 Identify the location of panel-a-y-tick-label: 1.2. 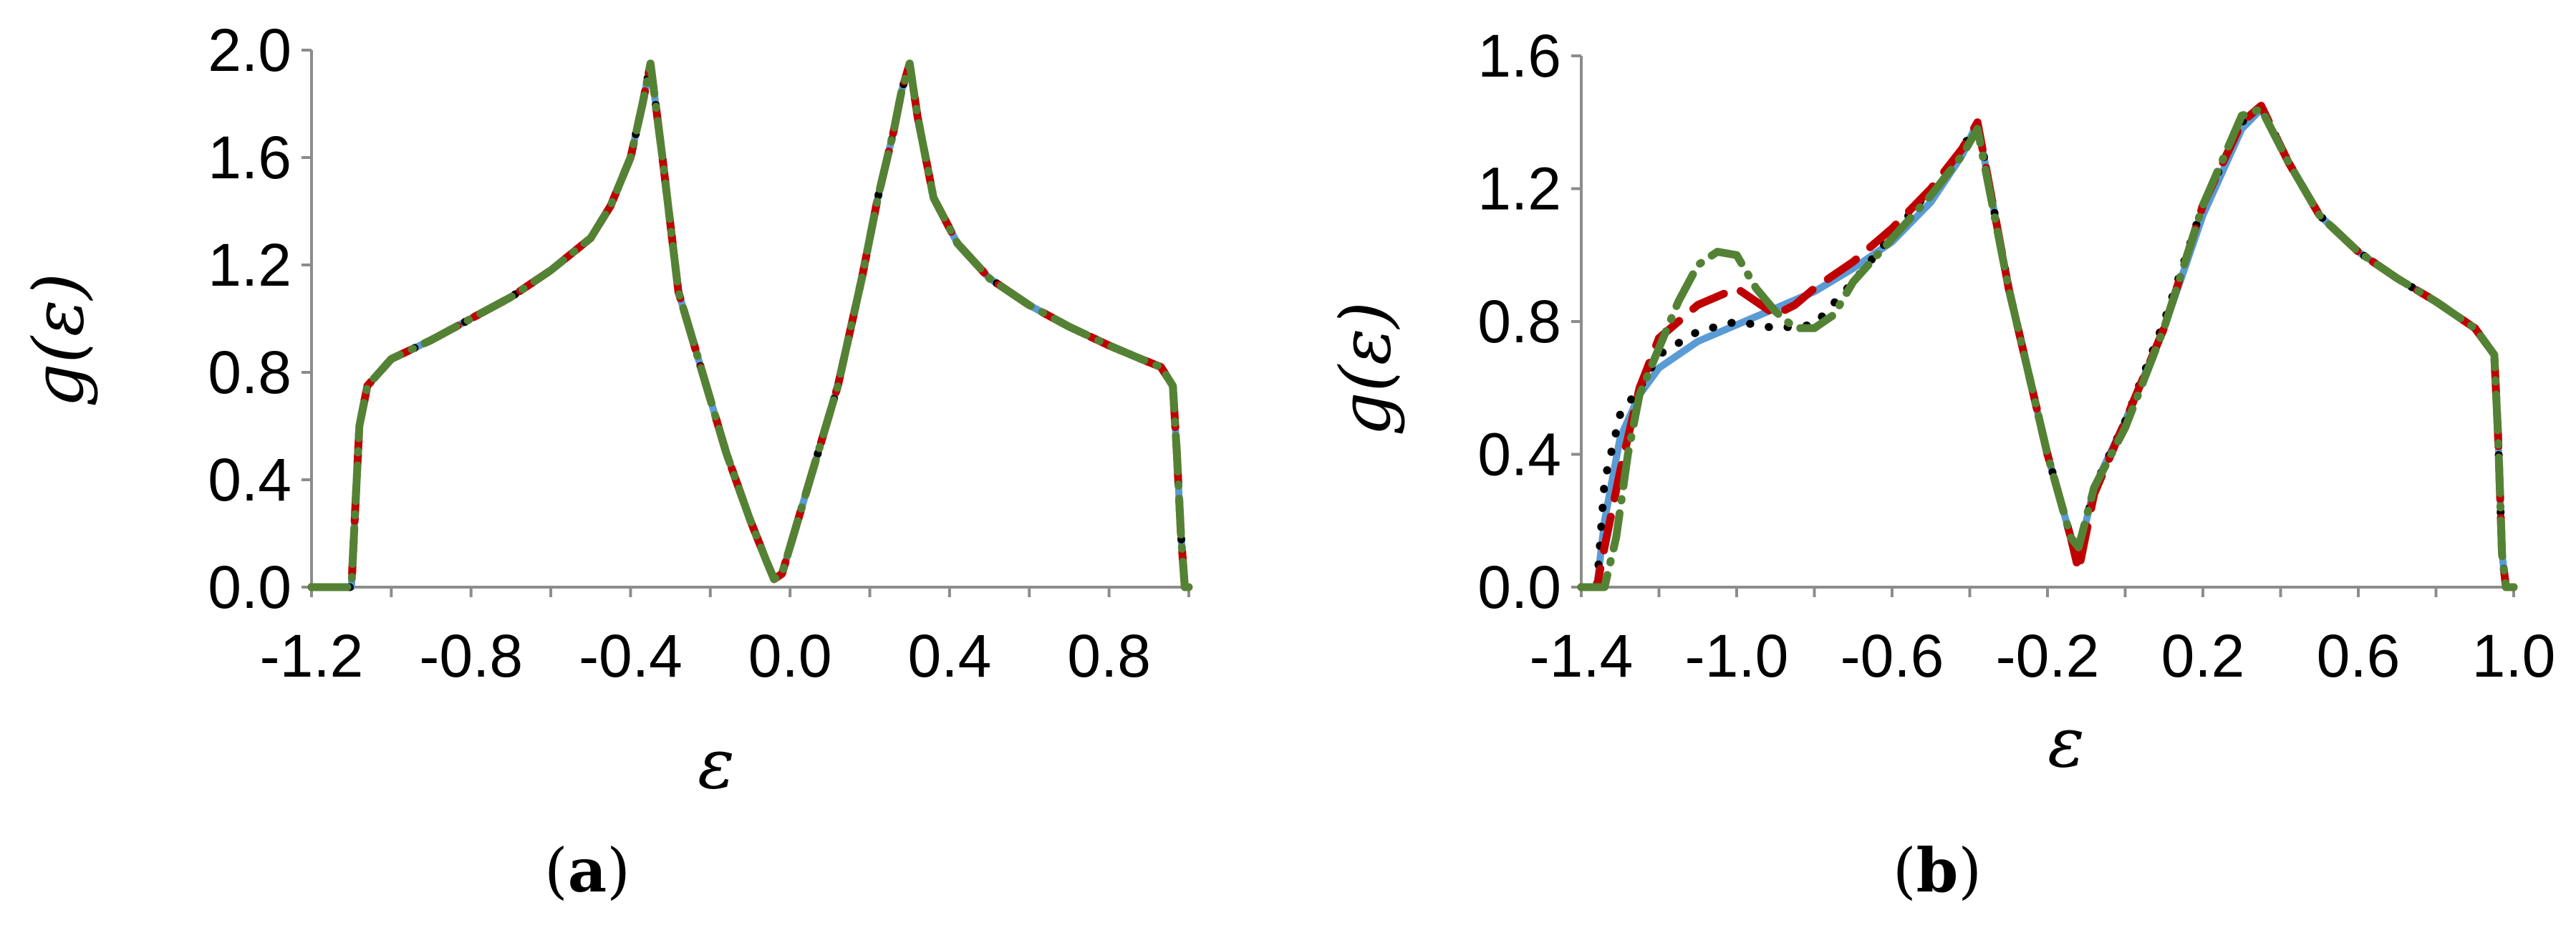
(250, 265).